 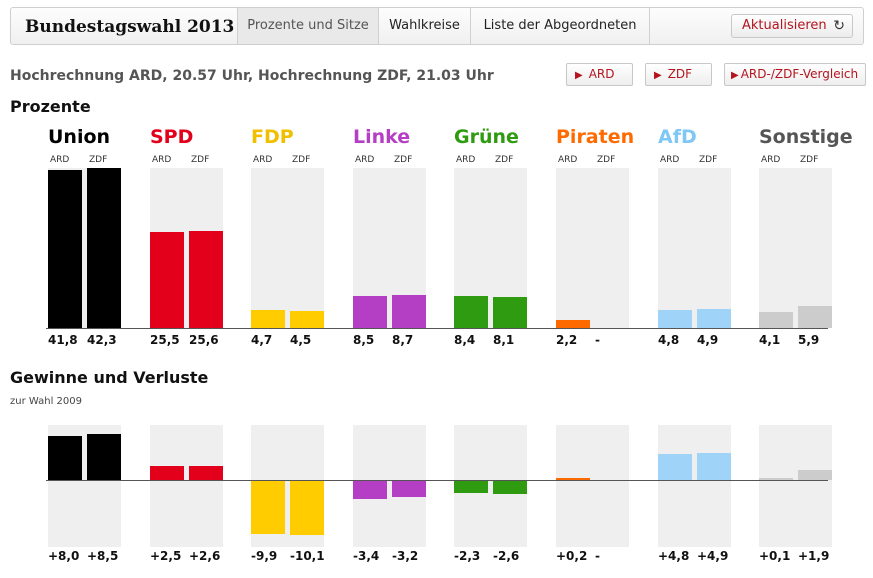 What do you see at coordinates (63, 340) in the screenshot?
I see `percent-value: 41,8` at bounding box center [63, 340].